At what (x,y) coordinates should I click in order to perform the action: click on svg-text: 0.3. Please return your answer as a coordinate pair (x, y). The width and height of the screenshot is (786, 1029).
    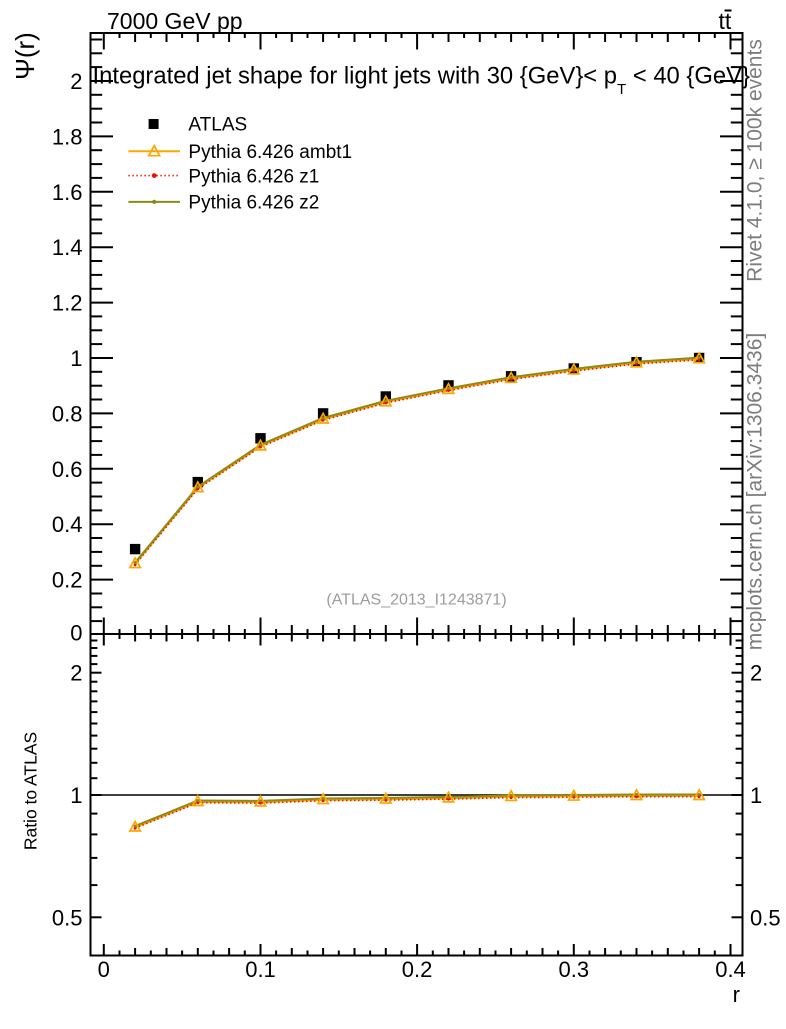
    Looking at the image, I should click on (574, 969).